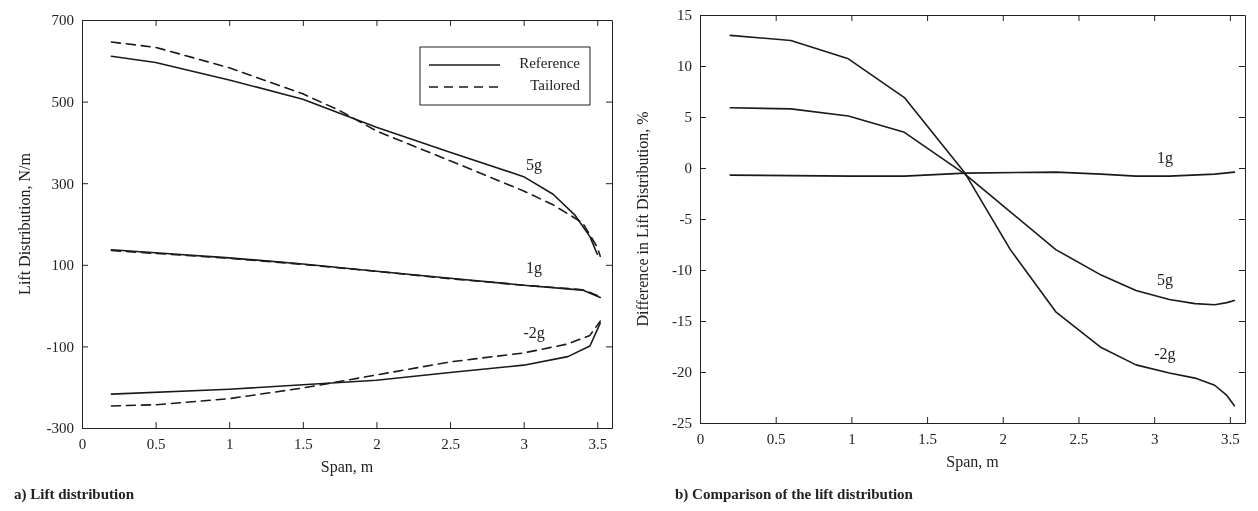 The height and width of the screenshot is (511, 1258). Describe the element at coordinates (688, 117) in the screenshot. I see `y-tick-label: 5` at that location.